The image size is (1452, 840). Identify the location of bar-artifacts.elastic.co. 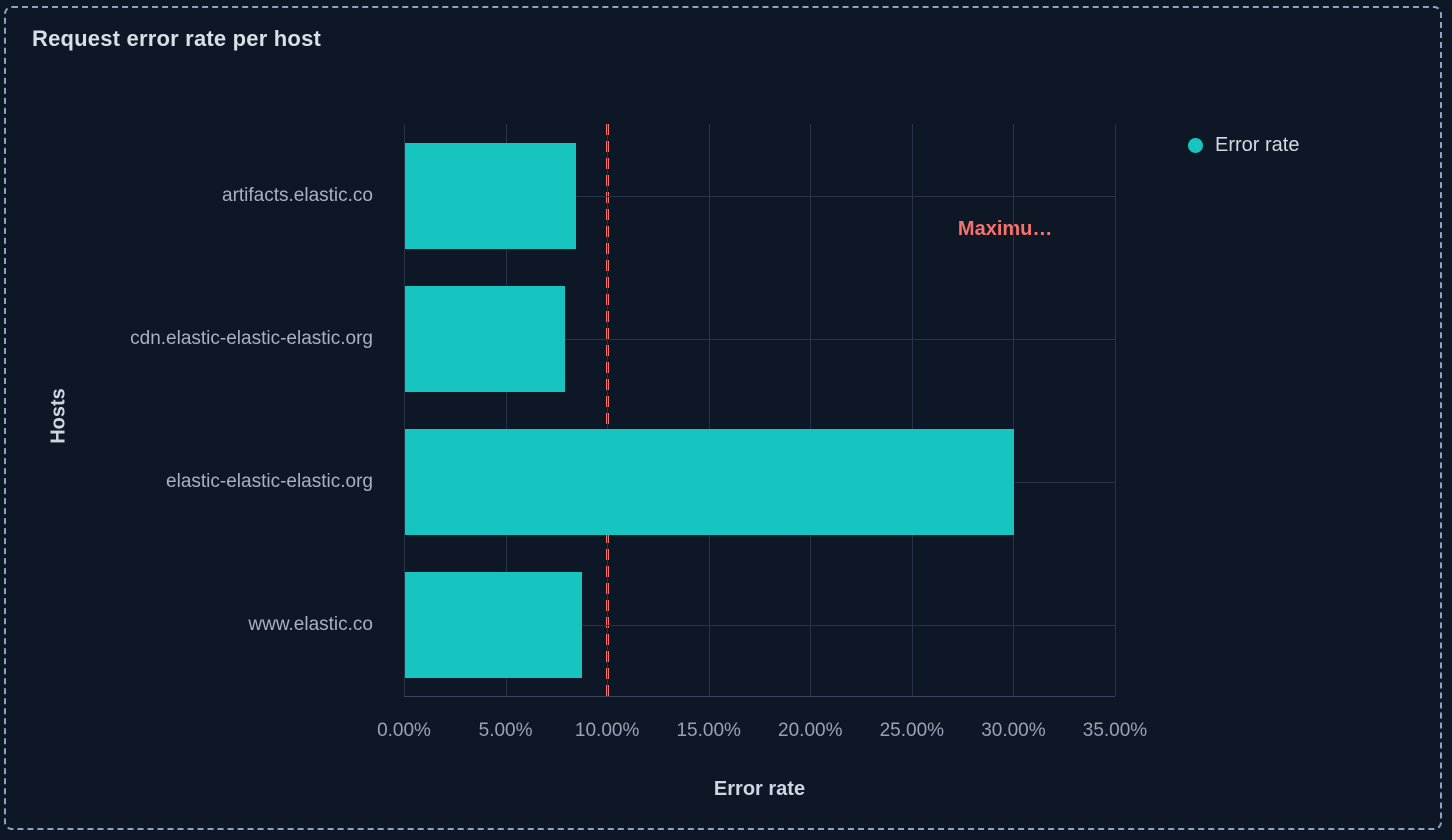
(490, 195).